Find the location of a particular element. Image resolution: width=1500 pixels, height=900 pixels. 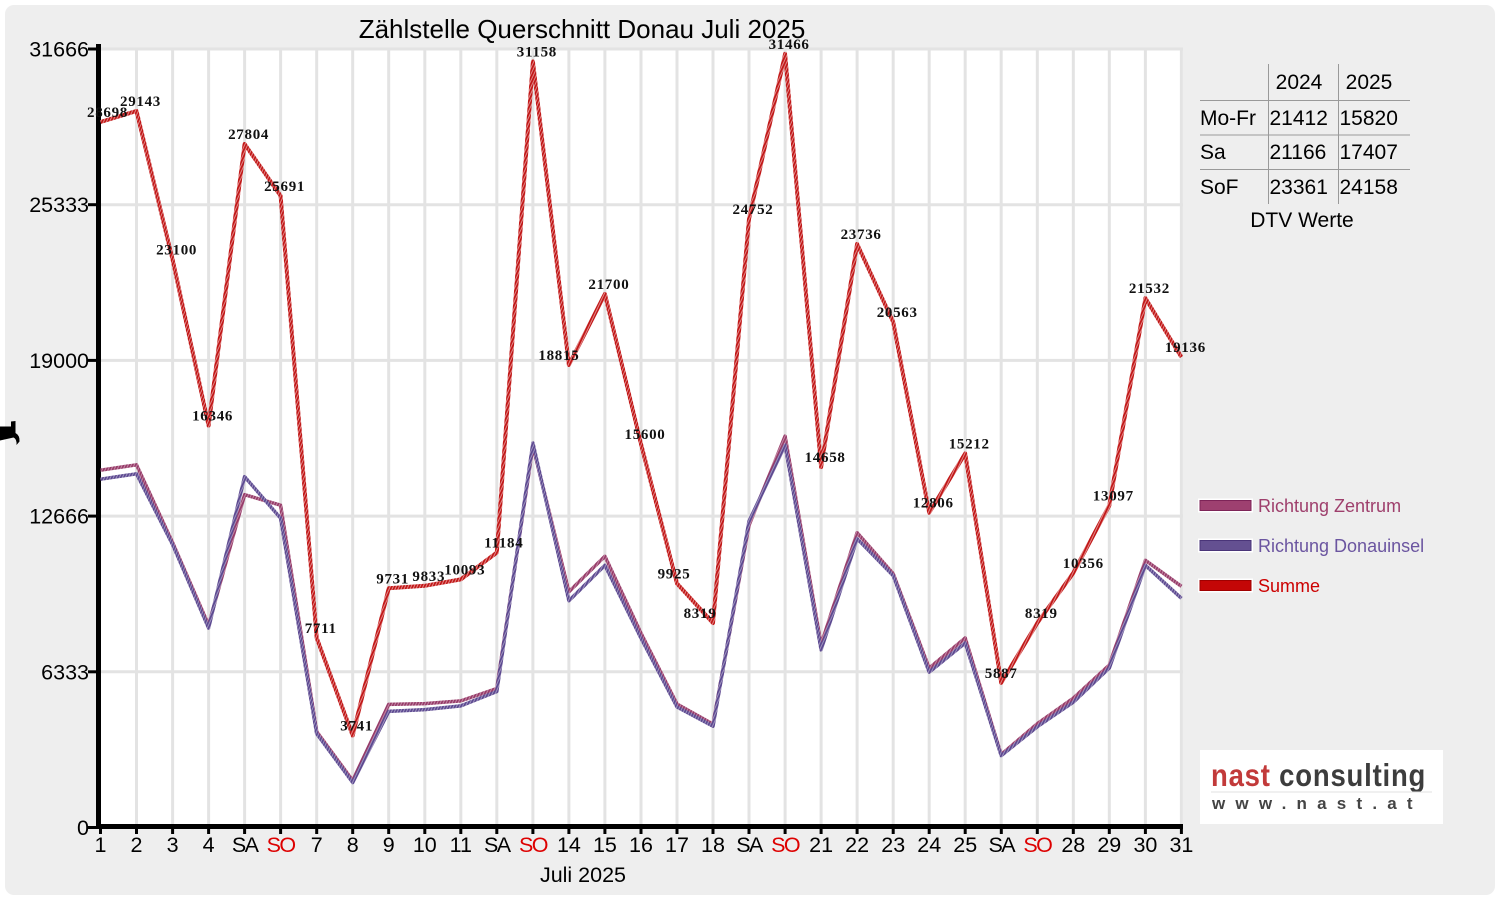

svg-text: 31666 is located at coordinates (59, 50).